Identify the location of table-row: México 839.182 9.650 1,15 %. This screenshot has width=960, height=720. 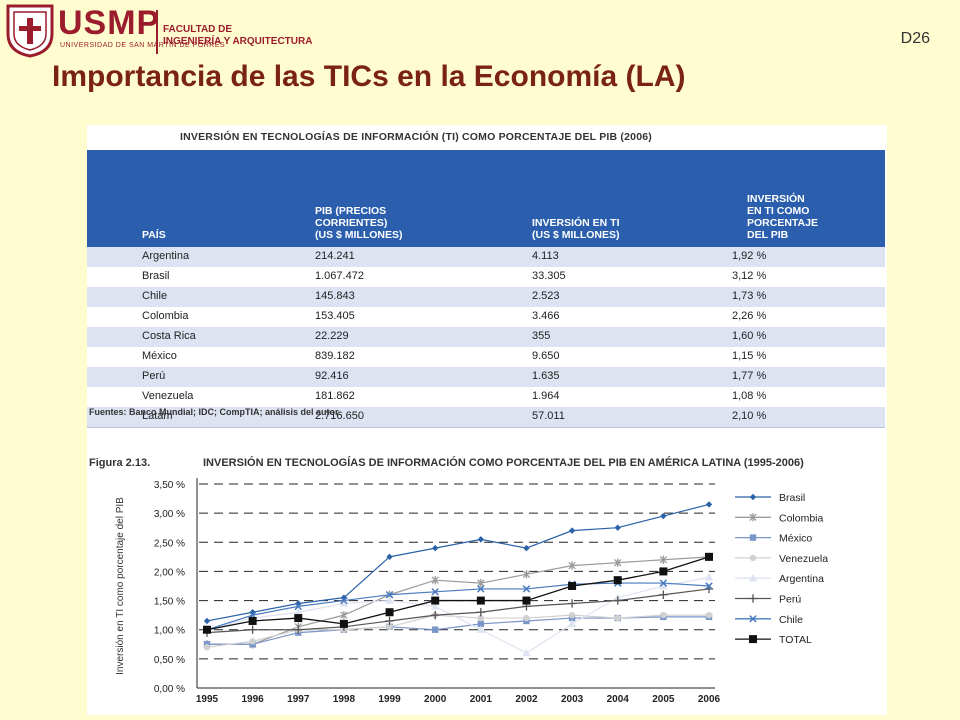
(486, 357).